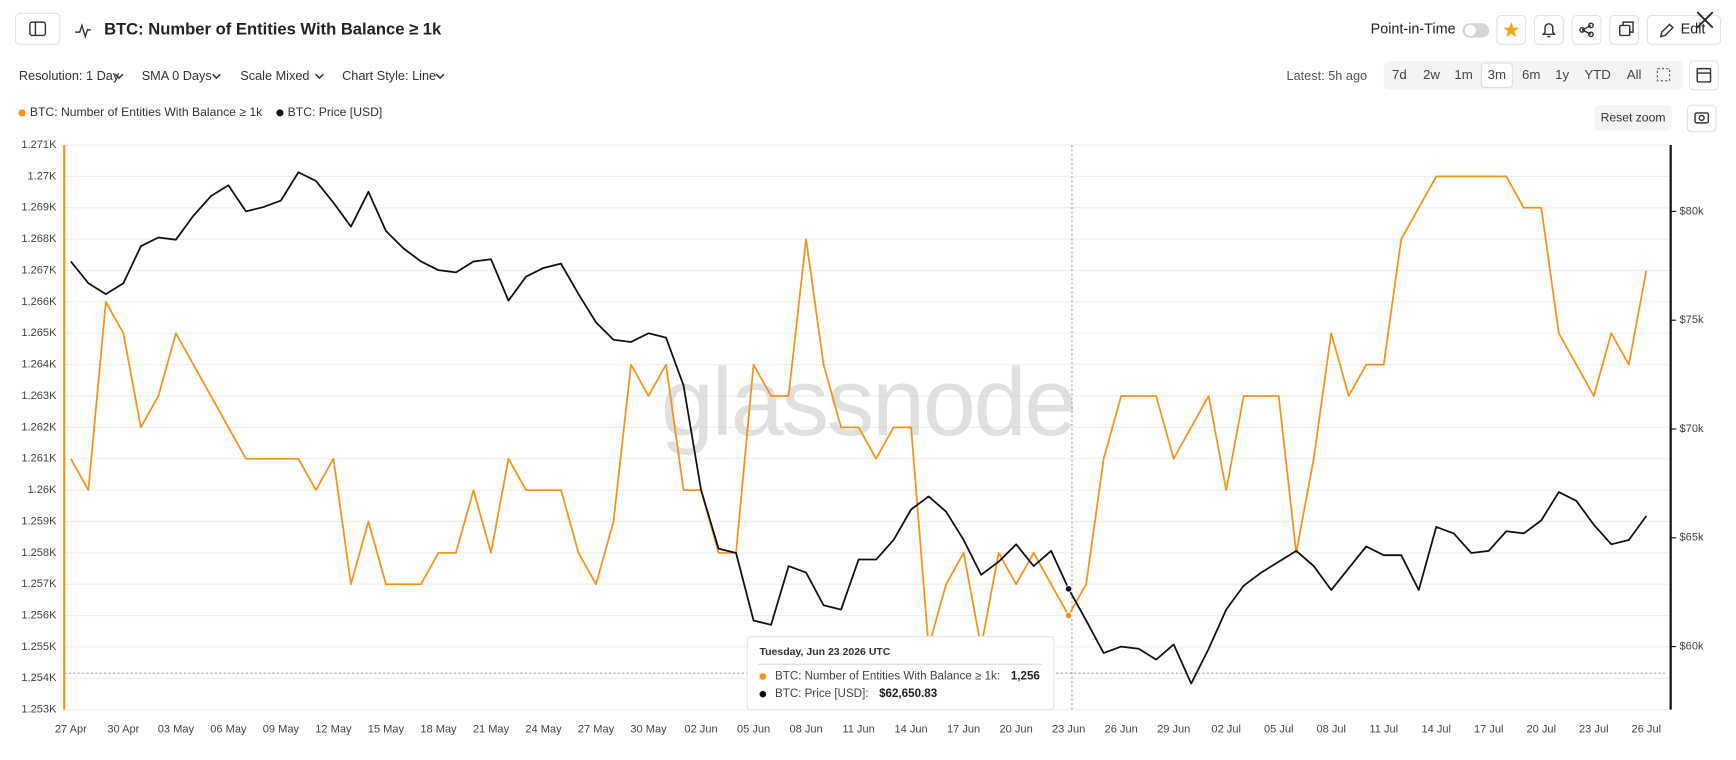  What do you see at coordinates (39, 302) in the screenshot?
I see `y-tick-label: 1.266K` at bounding box center [39, 302].